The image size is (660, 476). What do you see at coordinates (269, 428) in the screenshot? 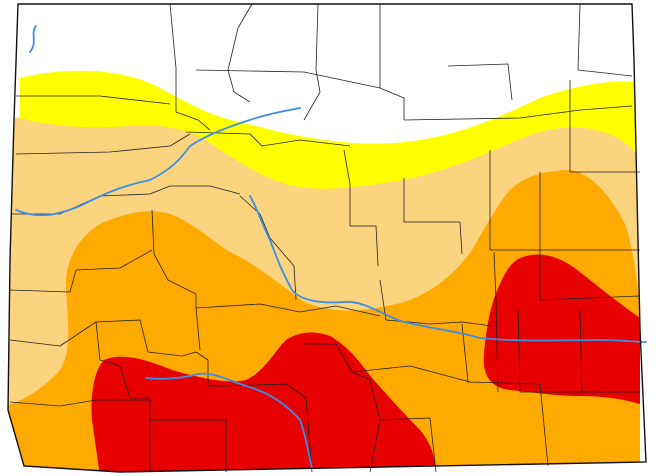
I see `county-line-sw6` at bounding box center [269, 428].